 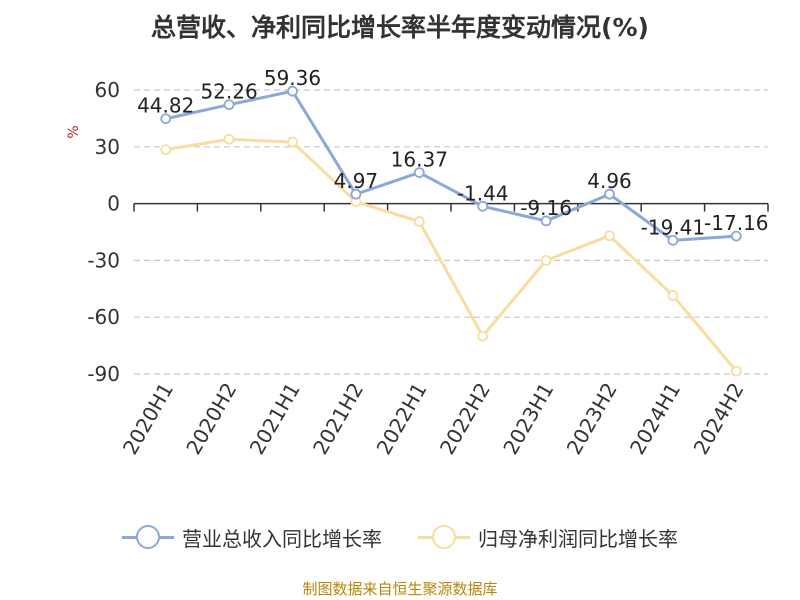 What do you see at coordinates (736, 223) in the screenshot?
I see `data-label: -17.16` at bounding box center [736, 223].